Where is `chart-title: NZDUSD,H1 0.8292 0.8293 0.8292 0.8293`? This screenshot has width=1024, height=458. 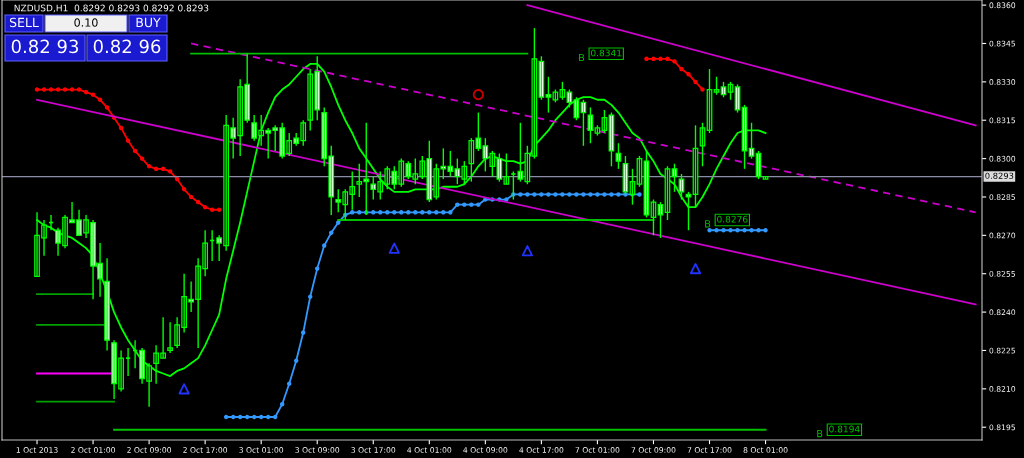 chart-title: NZDUSD,H1 0.8292 0.8293 0.8292 0.8293 is located at coordinates (111, 8).